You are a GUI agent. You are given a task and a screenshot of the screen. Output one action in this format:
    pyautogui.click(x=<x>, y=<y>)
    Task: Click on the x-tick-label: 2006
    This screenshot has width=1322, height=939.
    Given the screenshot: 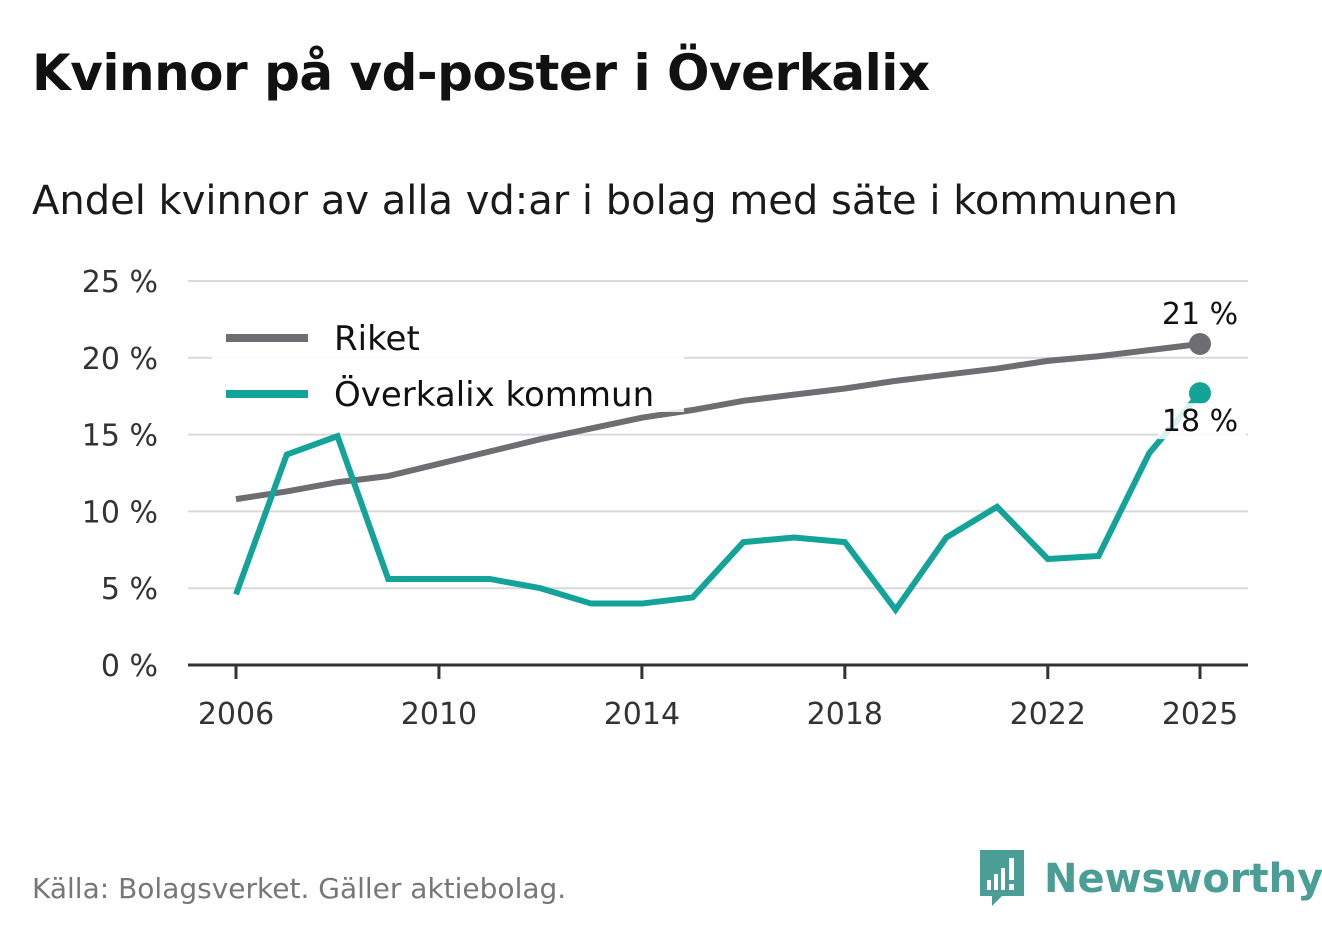 What is the action you would take?
    pyautogui.click(x=236, y=714)
    